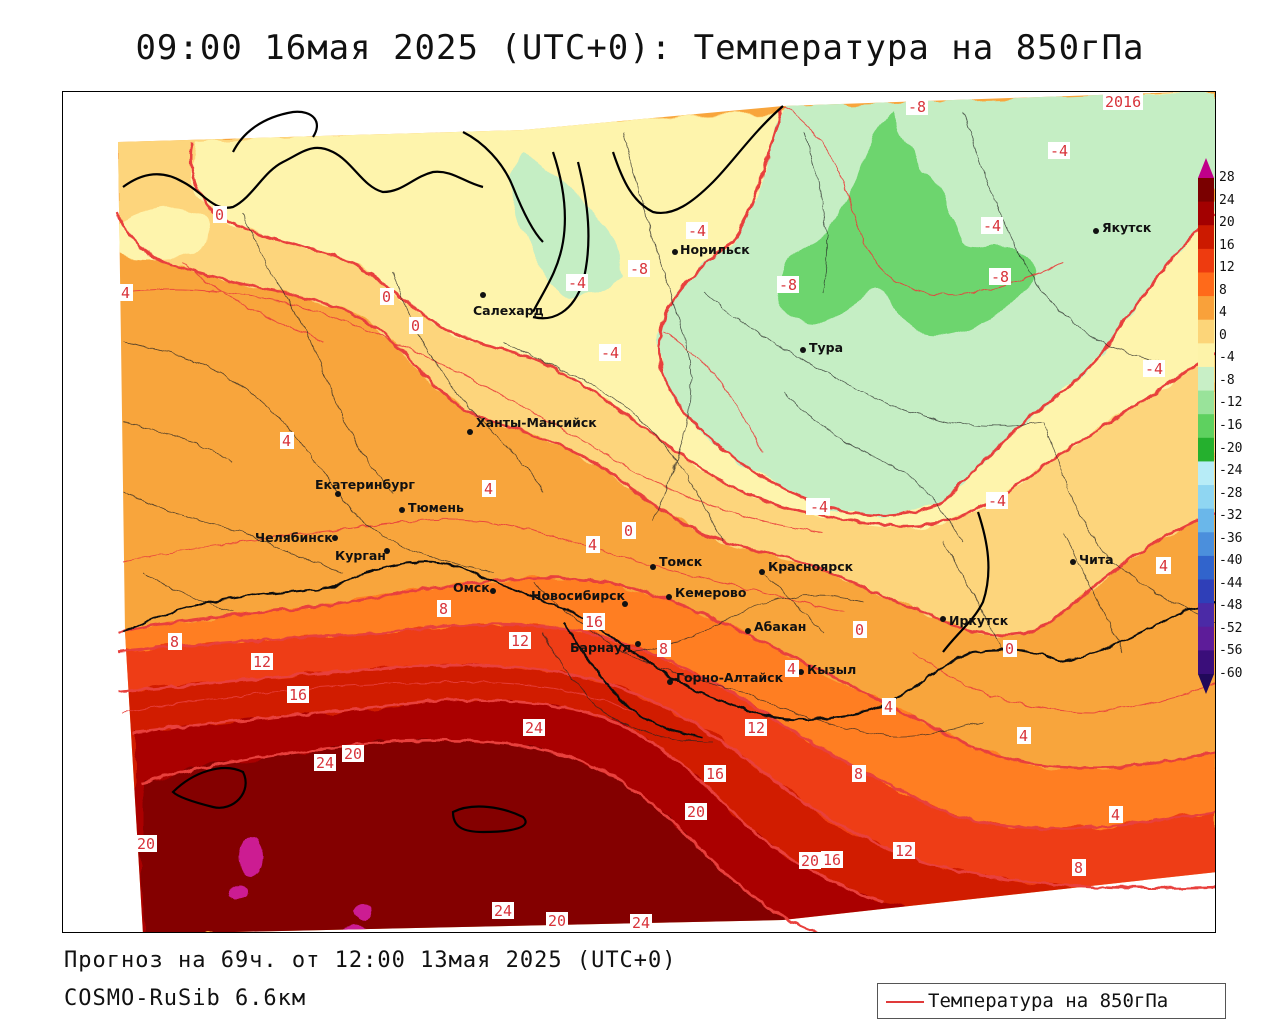  I want to click on city-chelyabinsk: Челябинск, so click(296, 537).